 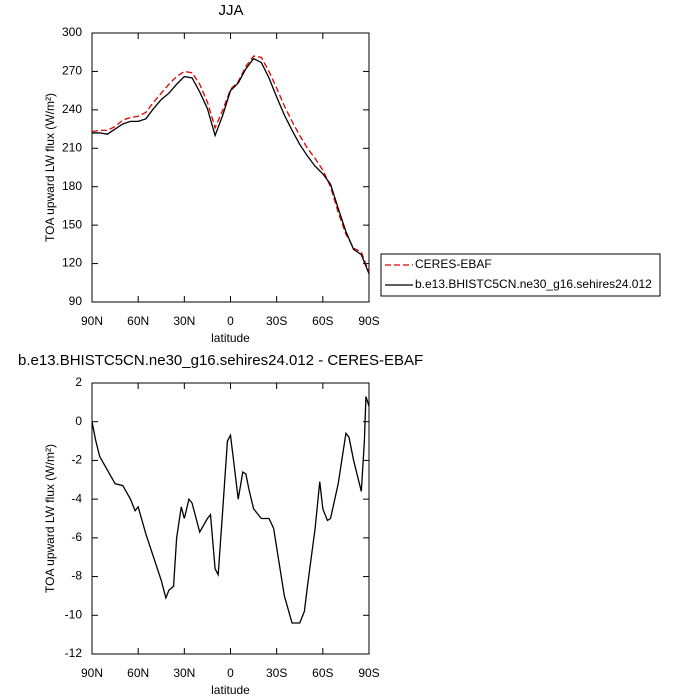 I want to click on y-tick-label: 120, so click(x=72, y=263).